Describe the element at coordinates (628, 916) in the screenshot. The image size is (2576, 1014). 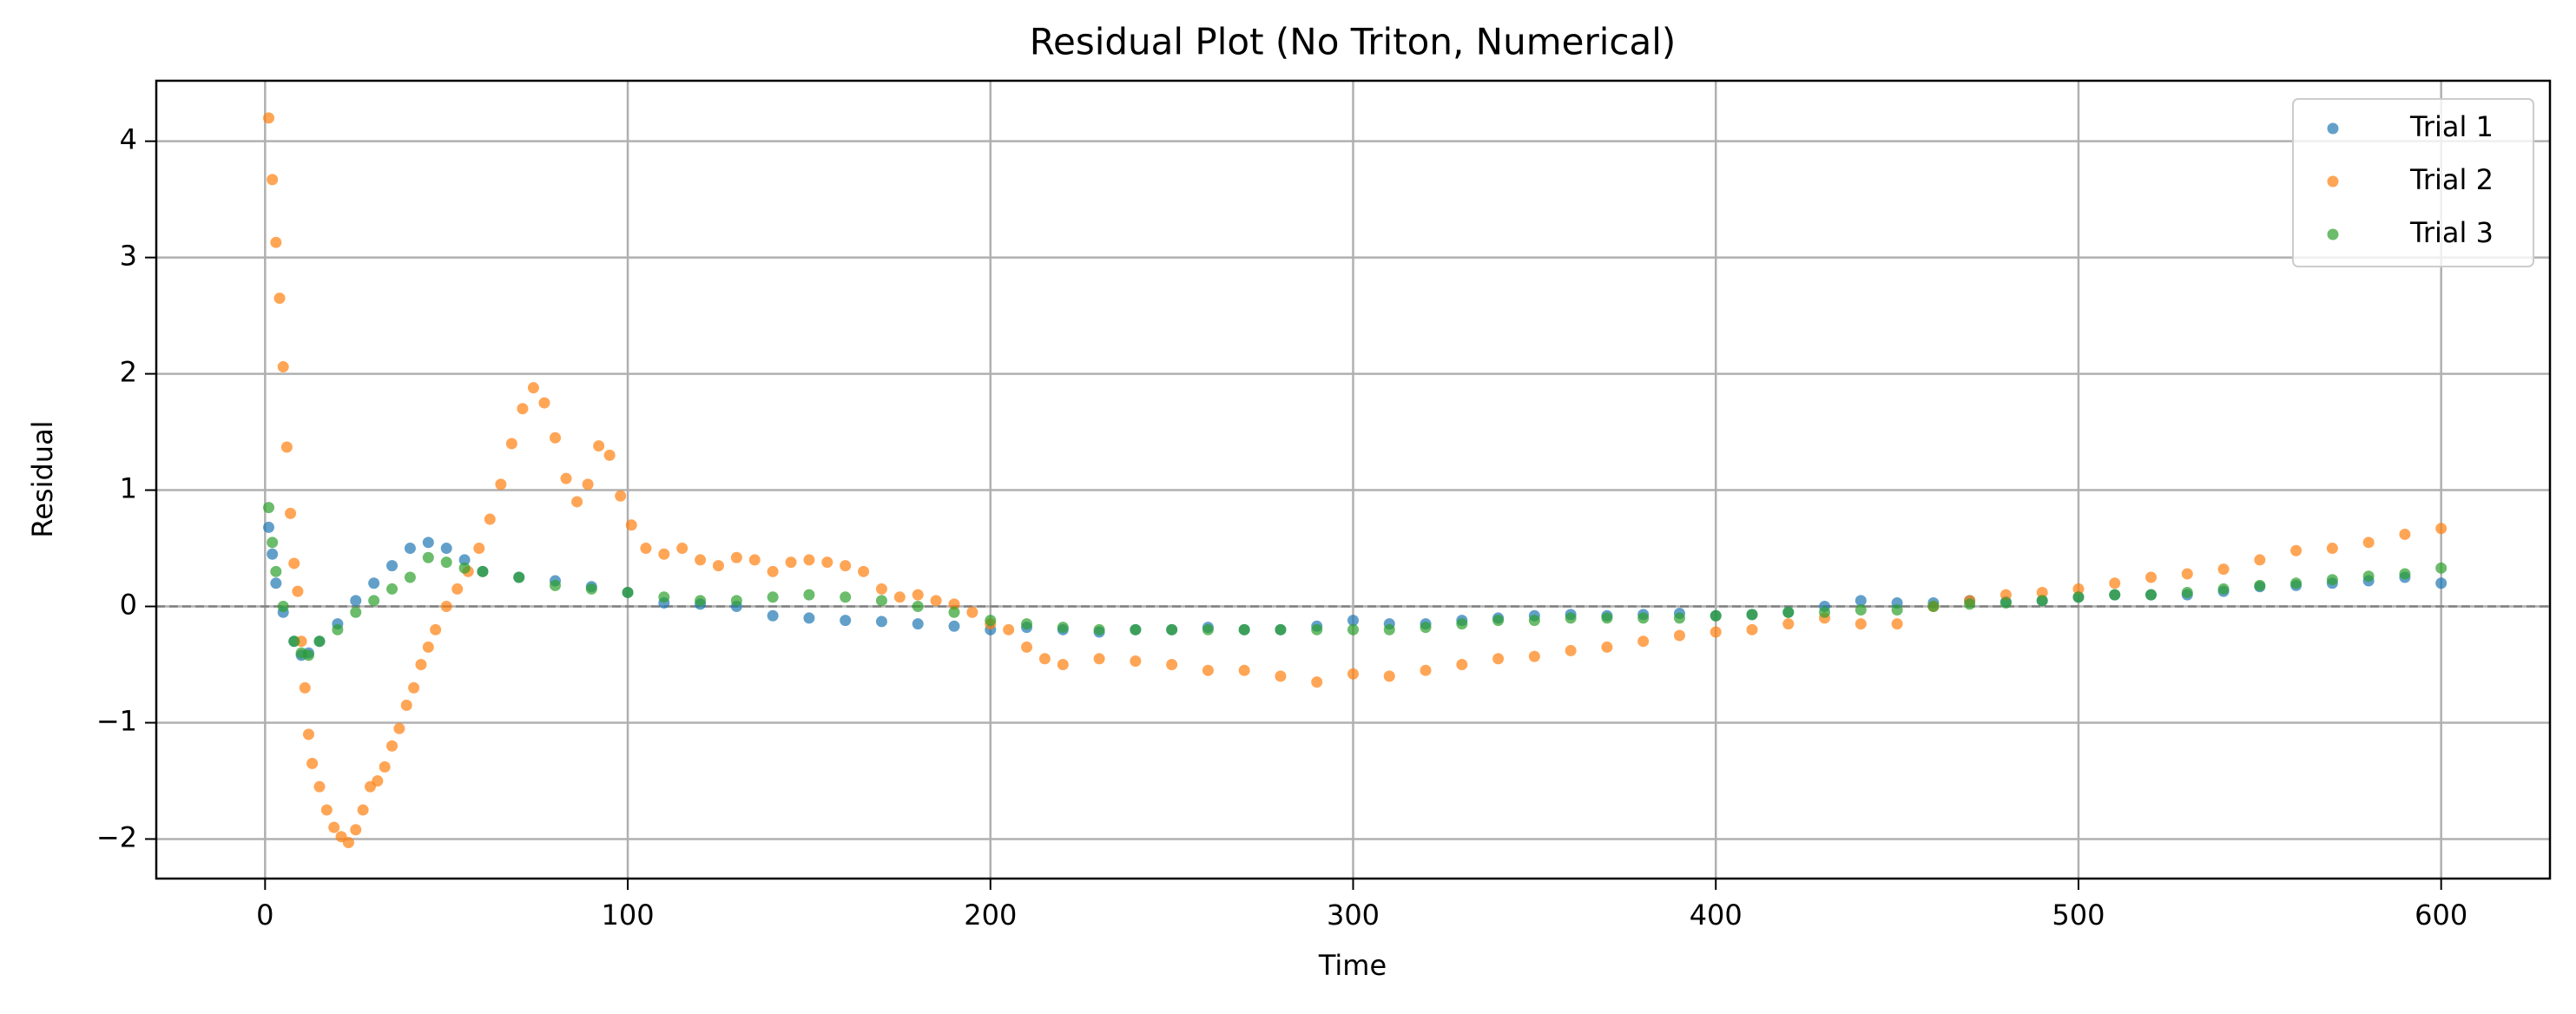
I see `x-tick-label: 100` at that location.